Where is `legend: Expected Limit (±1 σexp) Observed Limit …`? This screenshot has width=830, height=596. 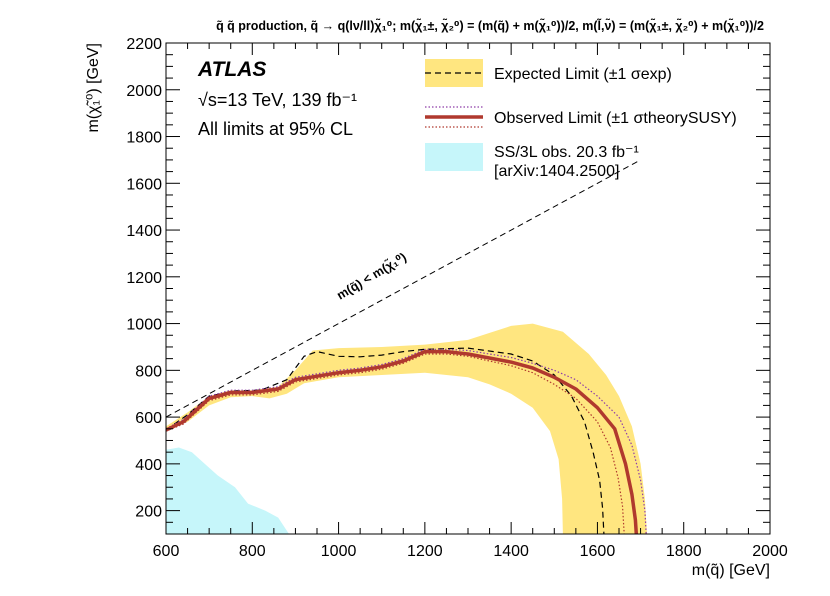
legend: Expected Limit (±1 σexp) Observed Limit … is located at coordinates (581, 119).